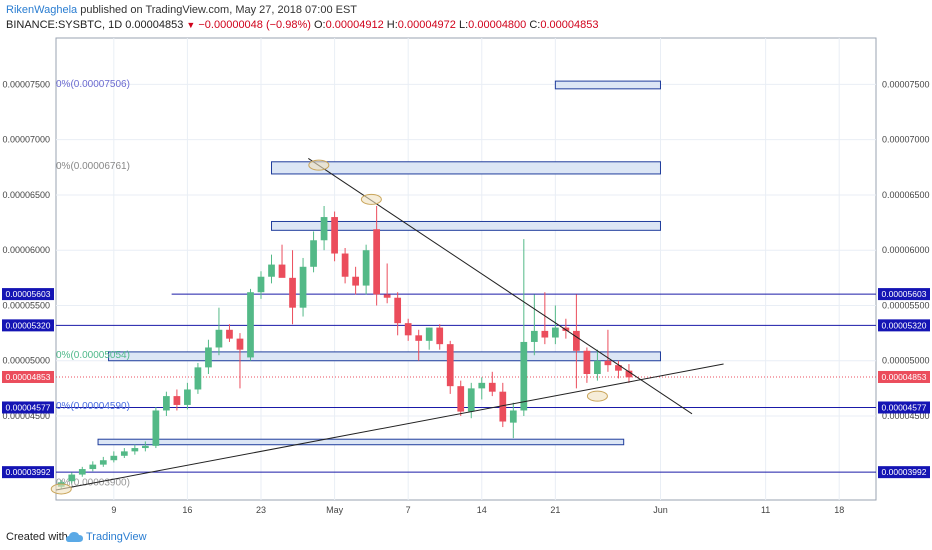 Image resolution: width=932 pixels, height=550 pixels. What do you see at coordinates (26, 140) in the screenshot?
I see `y-tick-label-left: 0.00007000` at bounding box center [26, 140].